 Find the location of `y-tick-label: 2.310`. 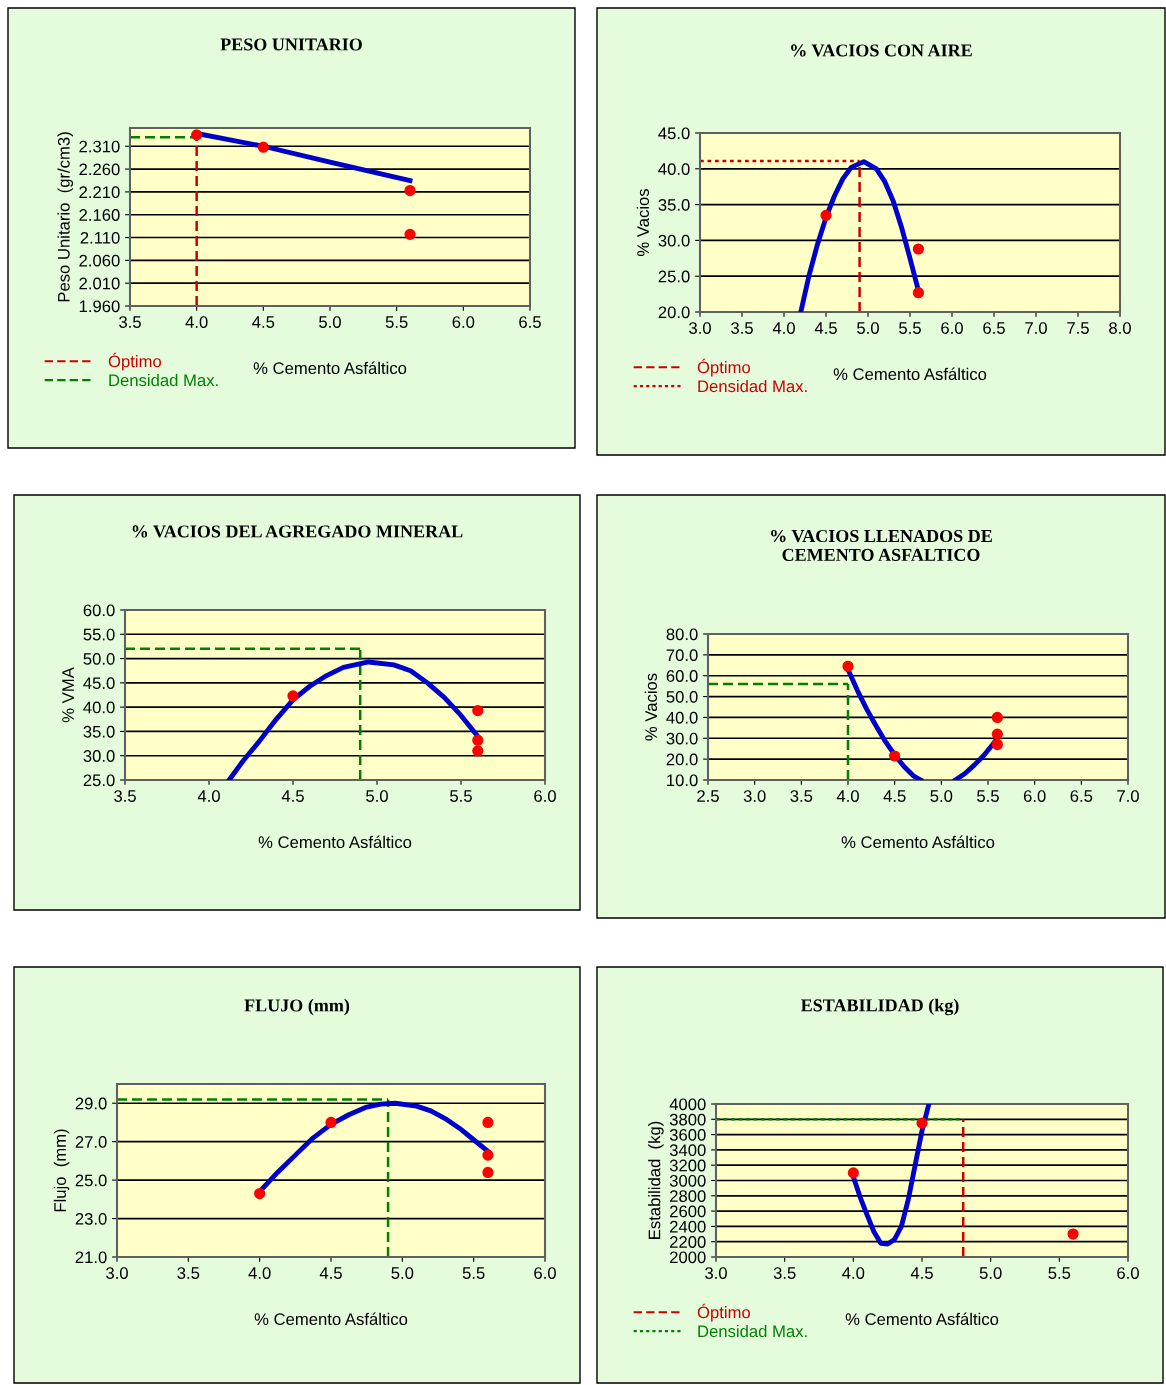

y-tick-label: 2.310 is located at coordinates (99, 146).